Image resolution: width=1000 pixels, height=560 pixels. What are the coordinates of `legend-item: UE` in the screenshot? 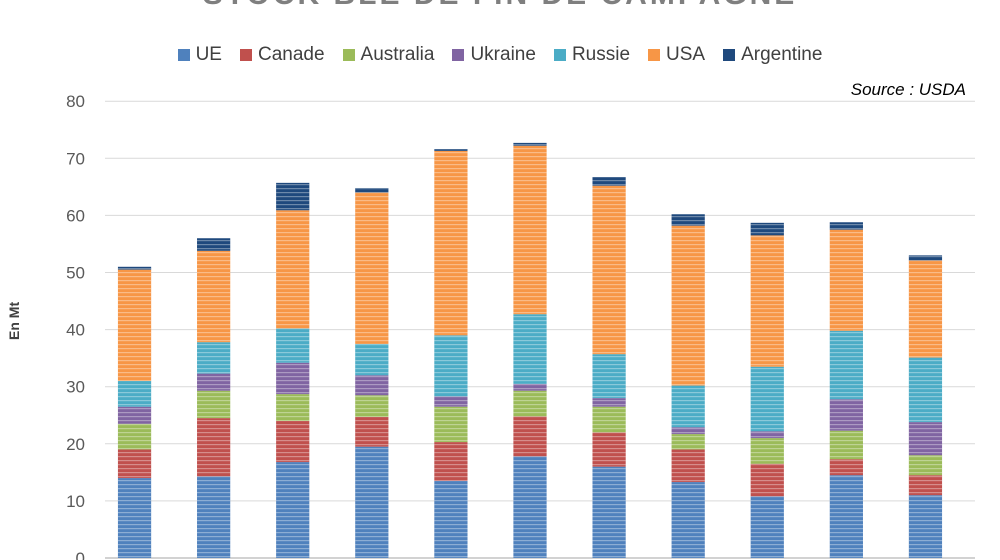 It's located at (199, 55).